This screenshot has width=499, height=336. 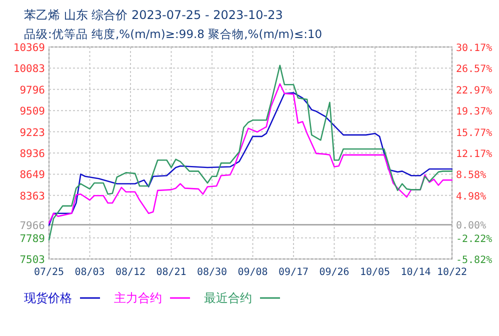 I want to click on chart-subtitle: 品级:优等品 纯度,%(m/m)≥:99.8 聚合物,%(m/m)≤:10, so click(x=173, y=34).